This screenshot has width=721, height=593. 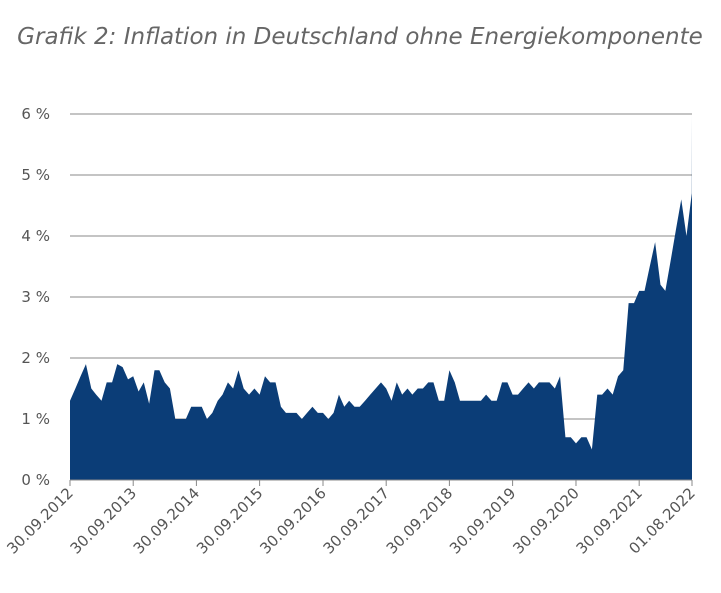 I want to click on x-tick-label: 30.09.2014, so click(x=166, y=520).